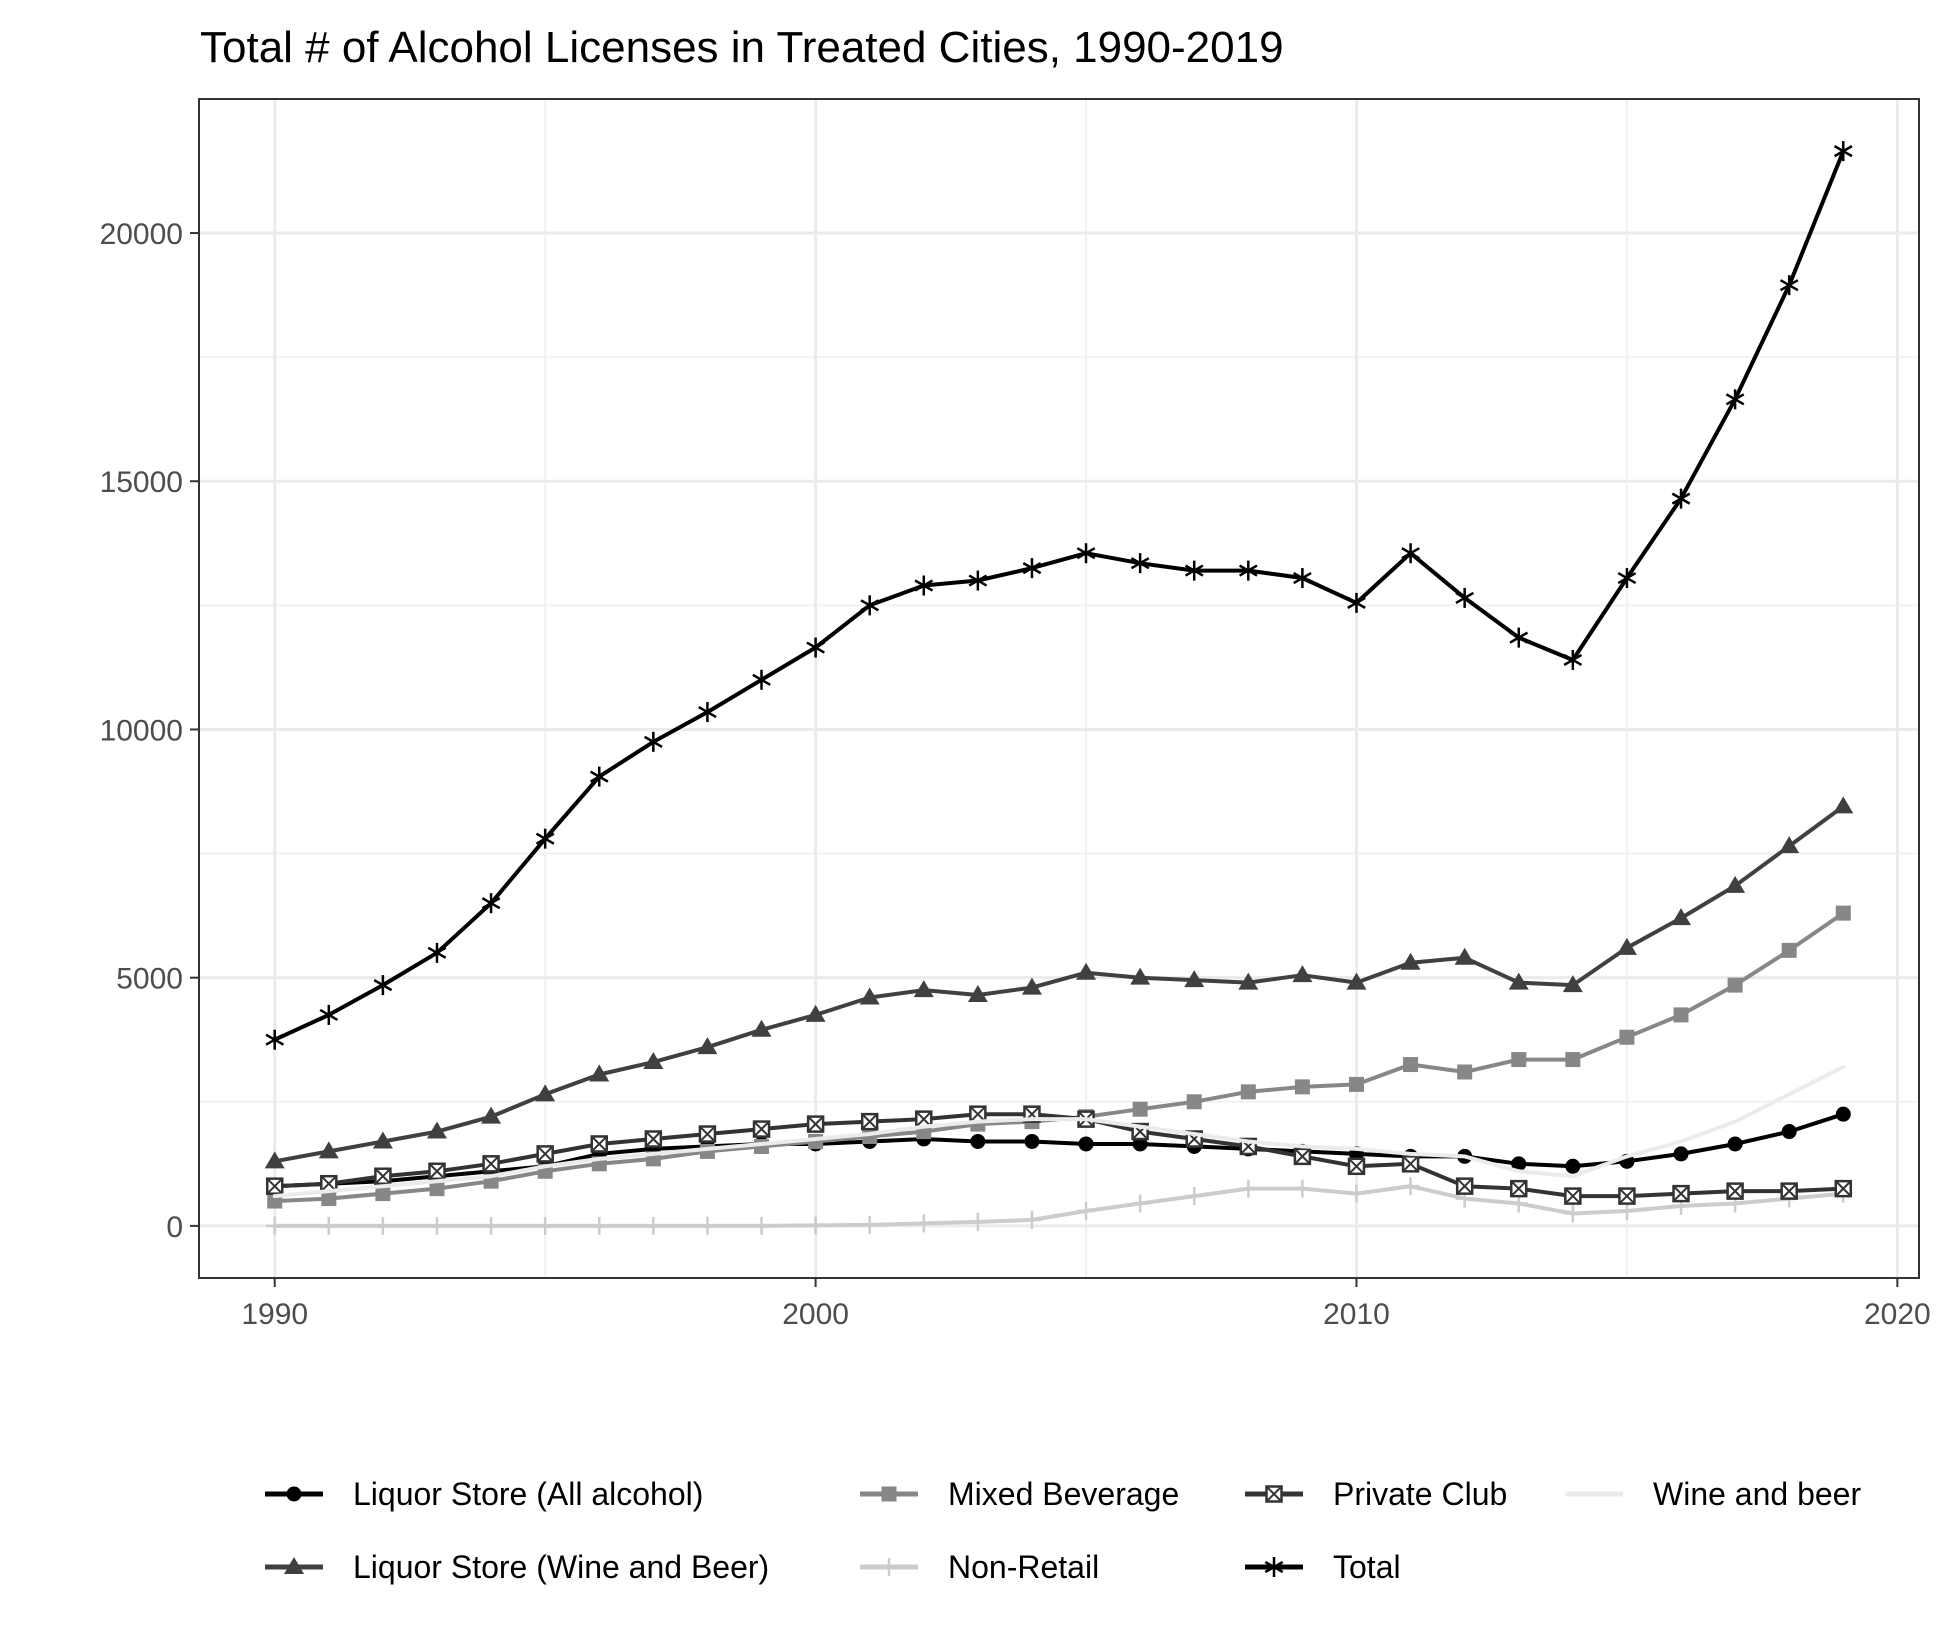  What do you see at coordinates (1059, 1132) in the screenshot?
I see `series-wine-and-beer` at bounding box center [1059, 1132].